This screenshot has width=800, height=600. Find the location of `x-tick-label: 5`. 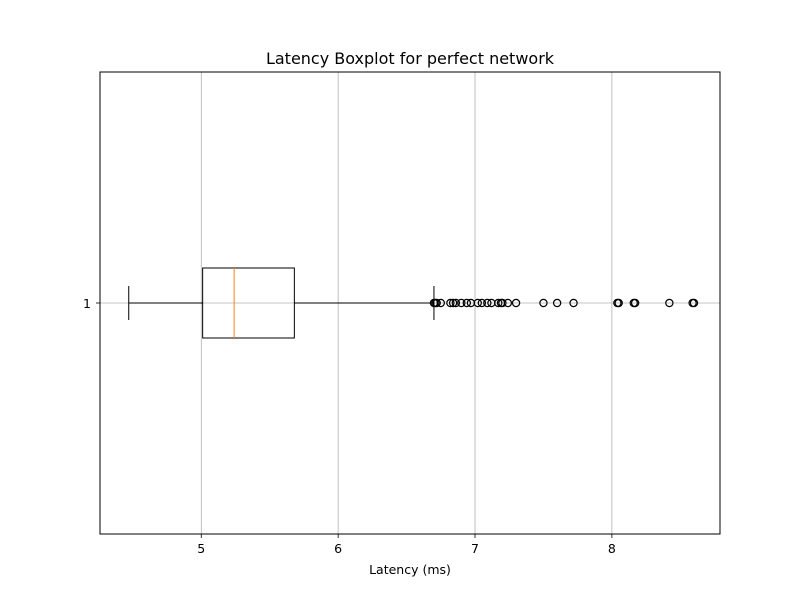

x-tick-label: 5 is located at coordinates (201, 548).